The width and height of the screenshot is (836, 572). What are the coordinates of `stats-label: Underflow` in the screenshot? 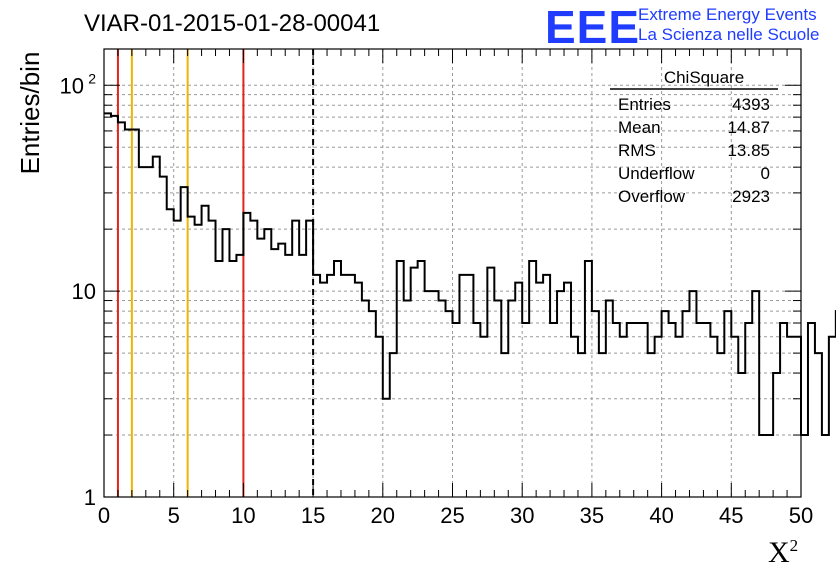 It's located at (656, 173).